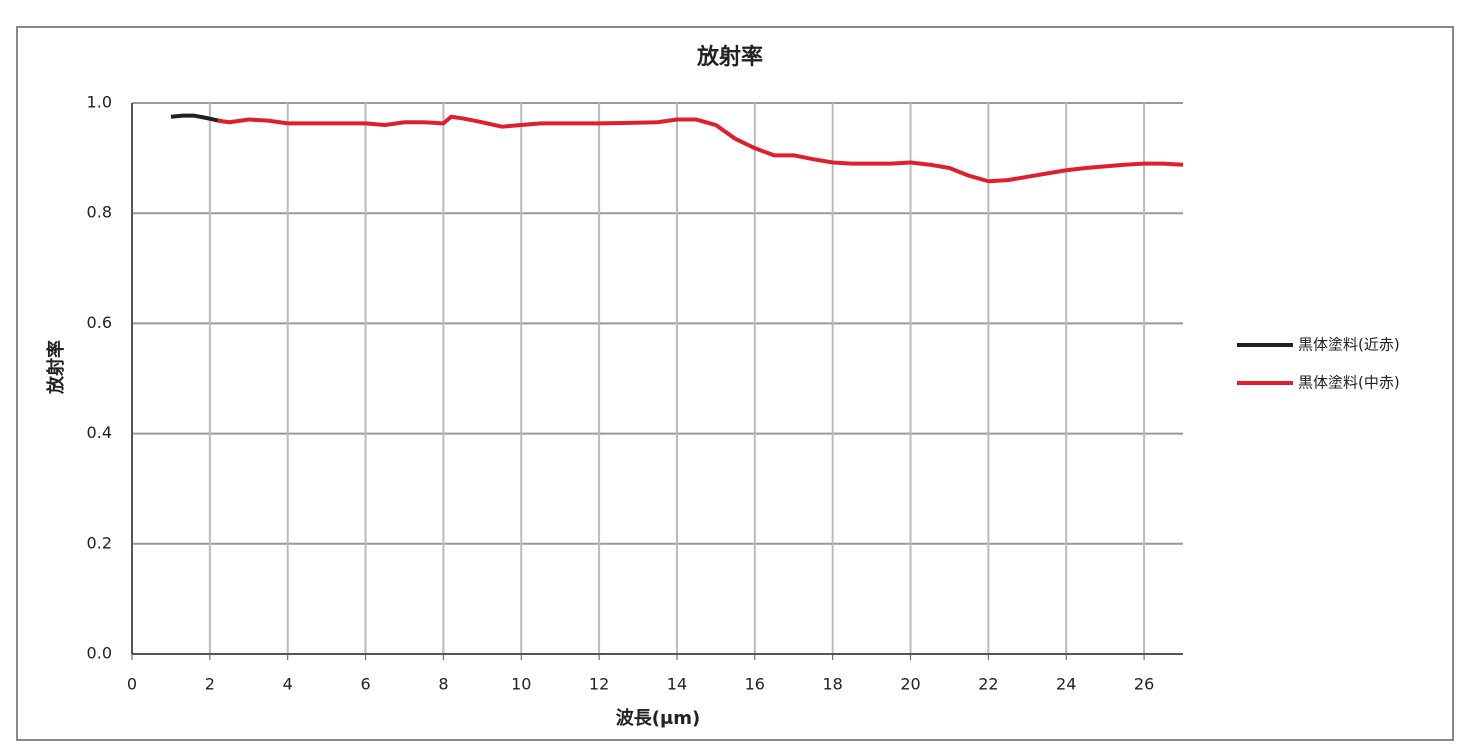  What do you see at coordinates (99, 322) in the screenshot?
I see `y-tick-label: 0.6` at bounding box center [99, 322].